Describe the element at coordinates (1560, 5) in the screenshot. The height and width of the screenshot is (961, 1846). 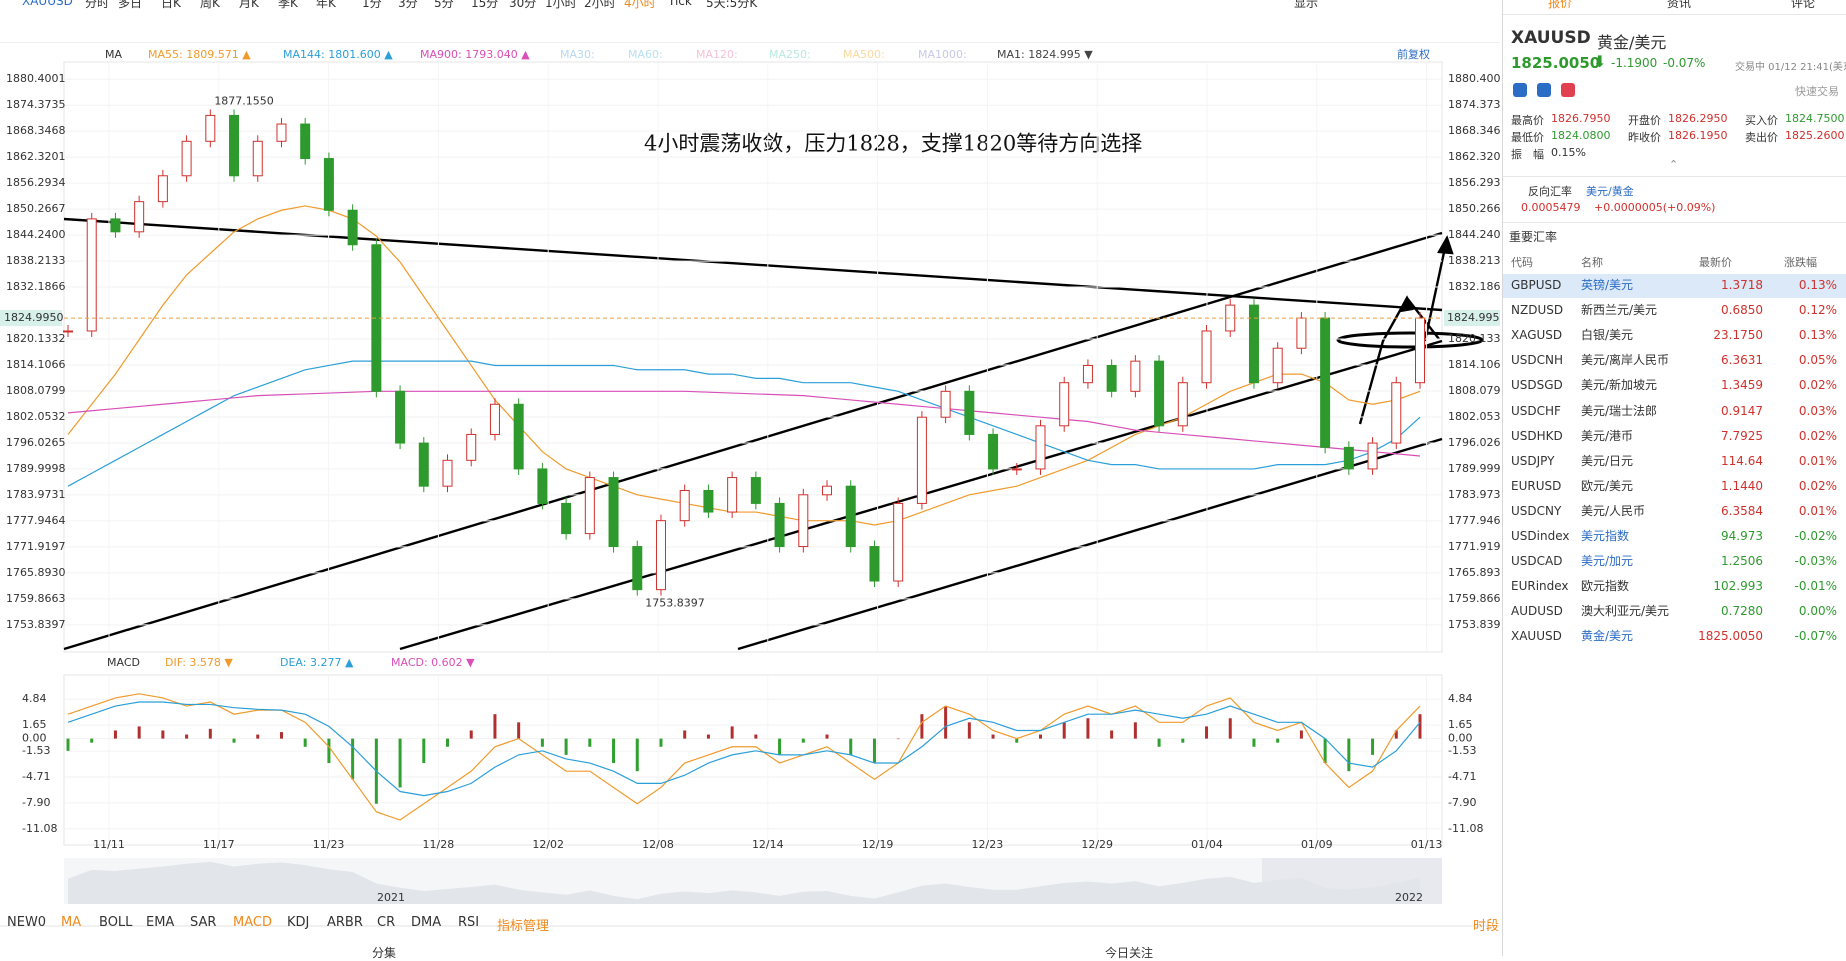
I see `panel-tab: 报价` at that location.